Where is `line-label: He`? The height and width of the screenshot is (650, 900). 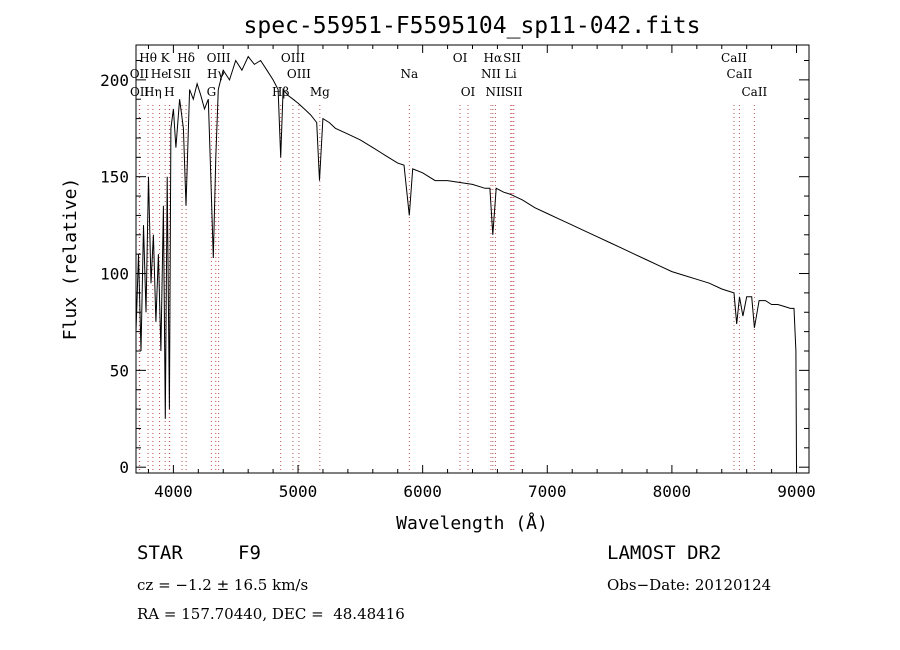 line-label: He is located at coordinates (160, 74).